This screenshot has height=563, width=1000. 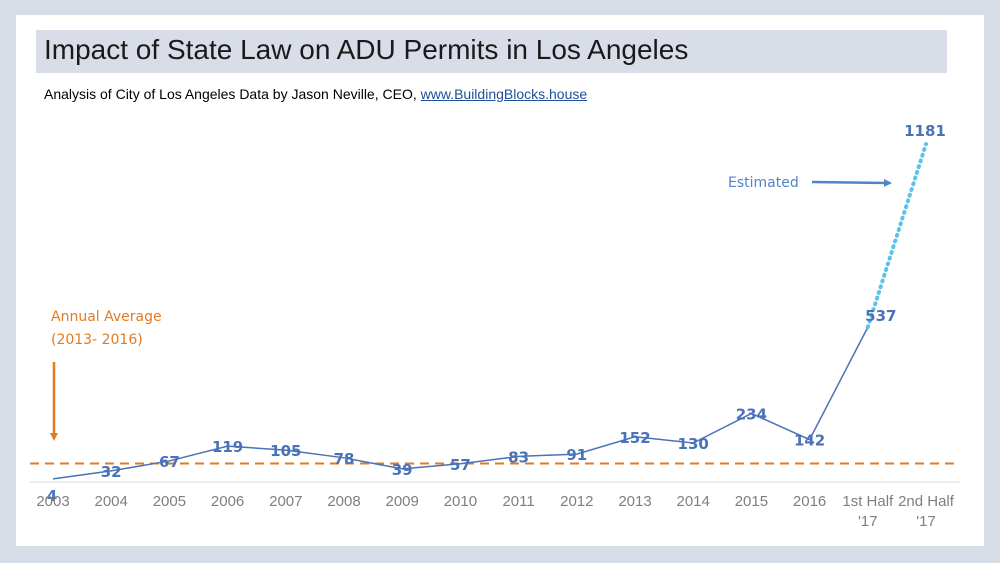 I want to click on average-label-line-1: Annual Average, so click(x=106, y=317).